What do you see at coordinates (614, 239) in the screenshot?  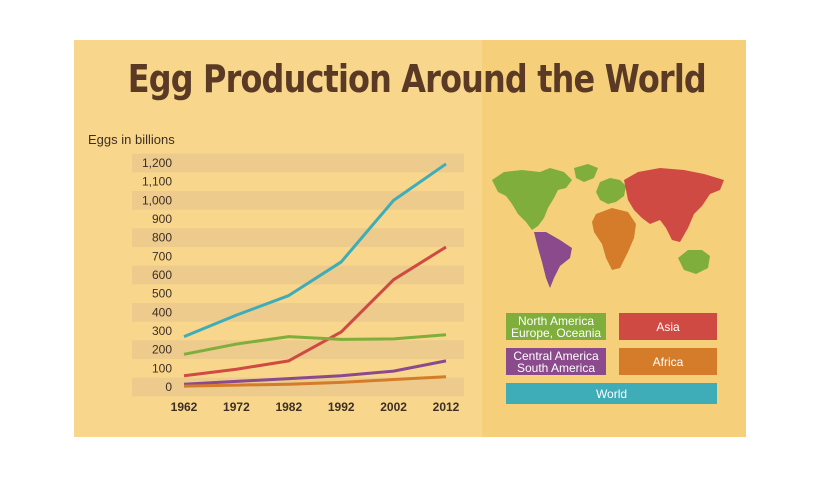 I see `africa-shape` at bounding box center [614, 239].